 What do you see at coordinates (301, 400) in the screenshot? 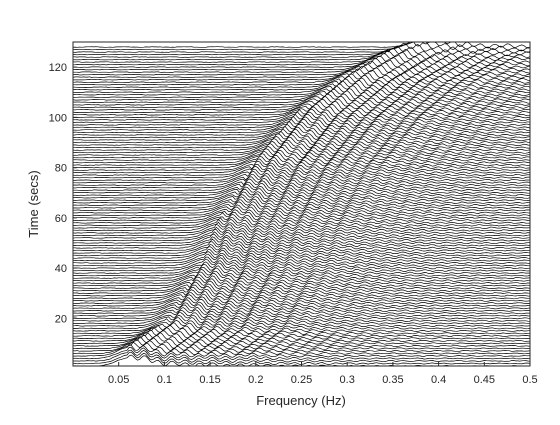
I see `x-axis-label: Frequency (Hz)` at bounding box center [301, 400].